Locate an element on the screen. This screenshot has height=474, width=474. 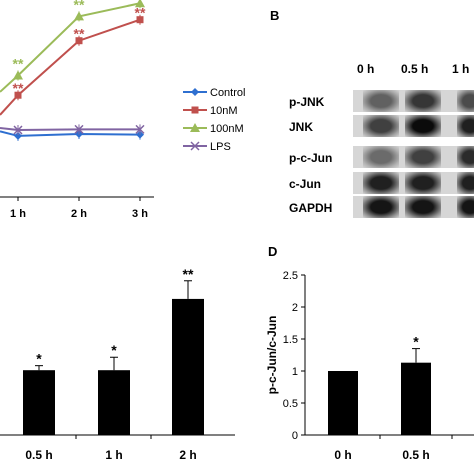
blot-col-1: 0.5 h is located at coordinates (415, 69).